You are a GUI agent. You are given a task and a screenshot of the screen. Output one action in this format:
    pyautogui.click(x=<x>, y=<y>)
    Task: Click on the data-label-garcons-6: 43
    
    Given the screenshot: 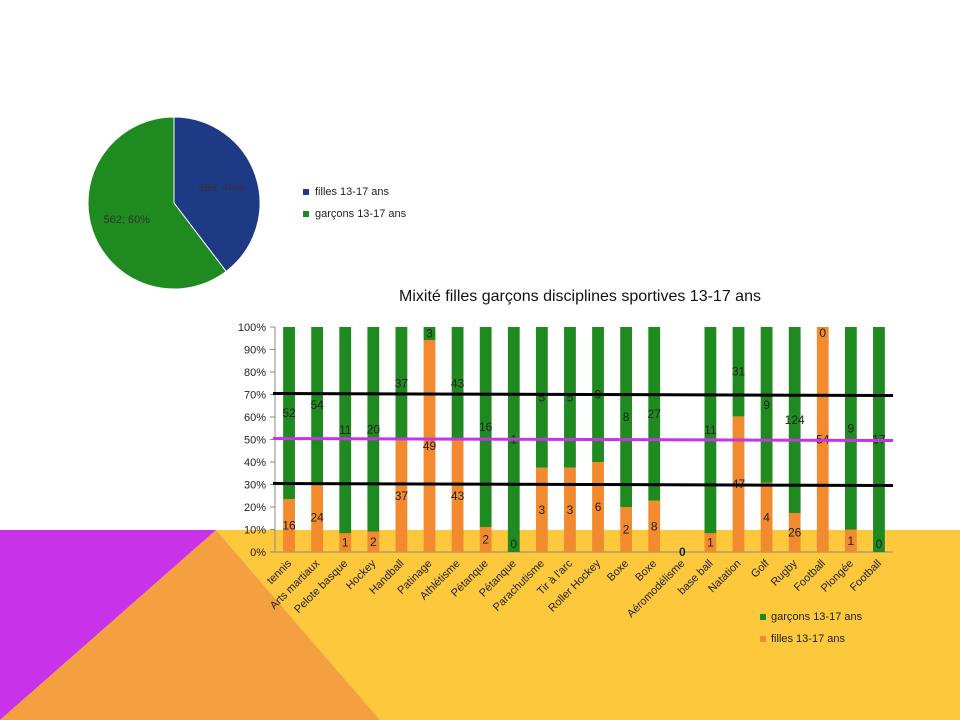 What is the action you would take?
    pyautogui.click(x=458, y=383)
    